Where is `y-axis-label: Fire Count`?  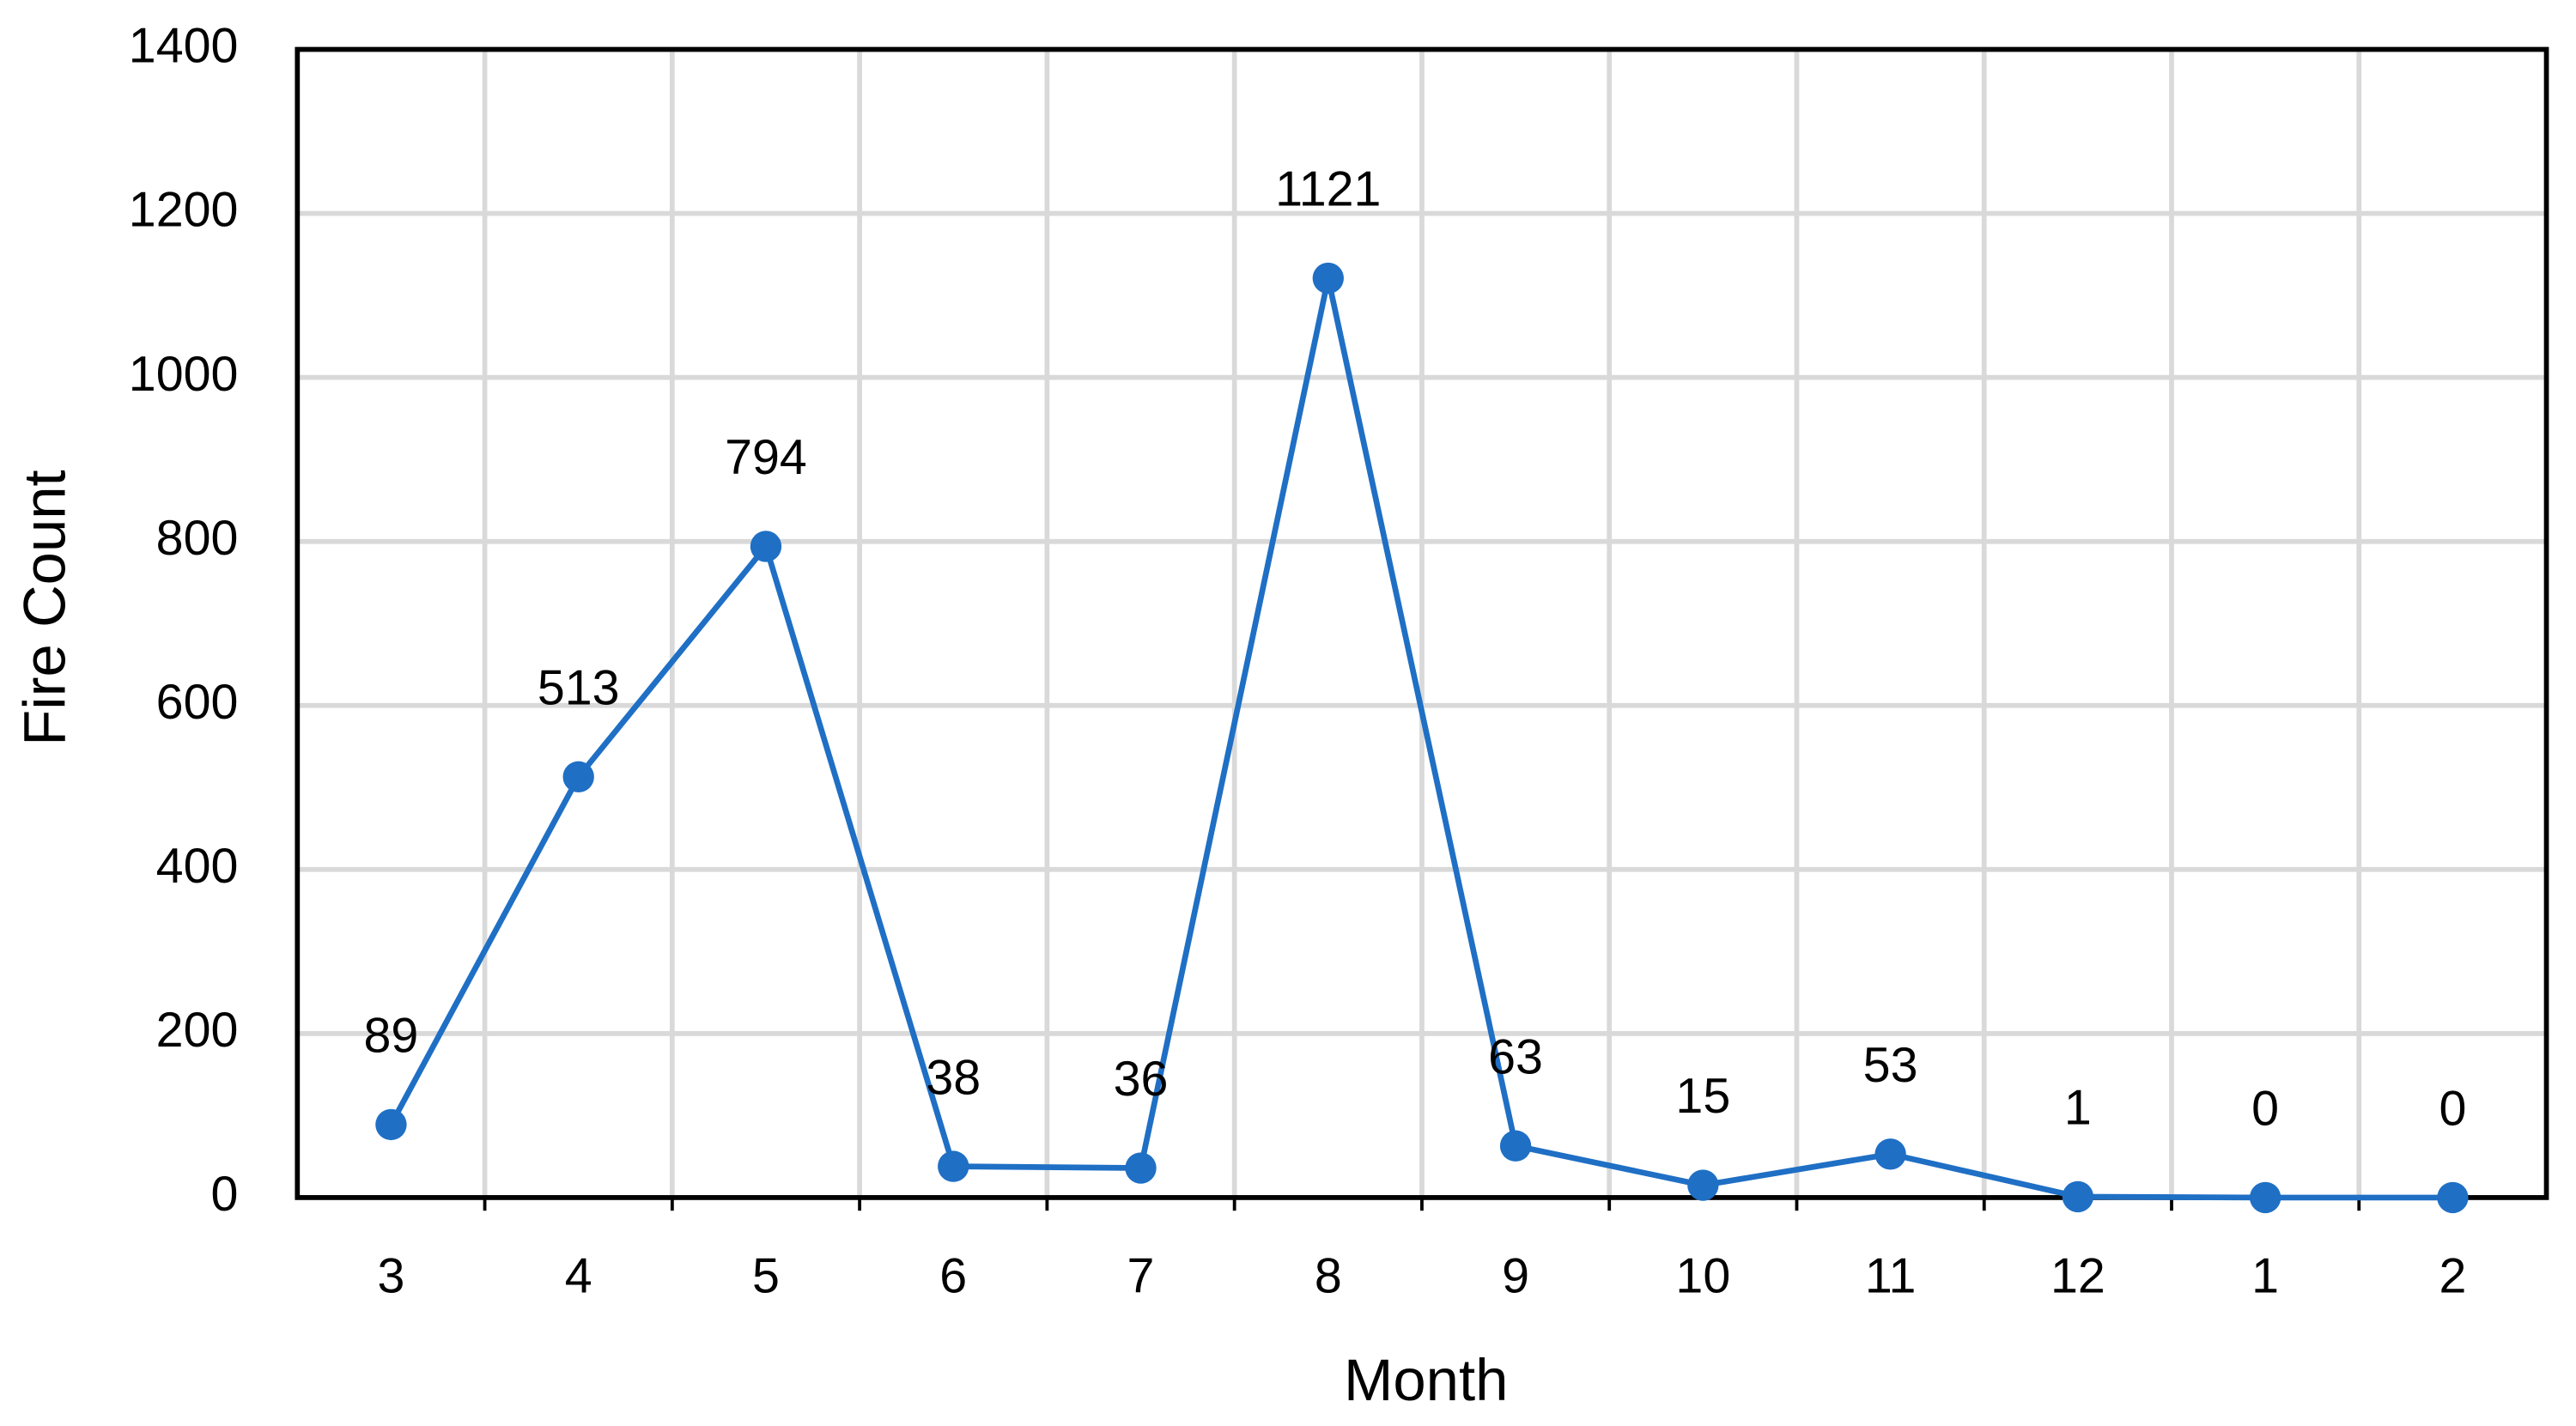
y-axis-label: Fire Count is located at coordinates (45, 608).